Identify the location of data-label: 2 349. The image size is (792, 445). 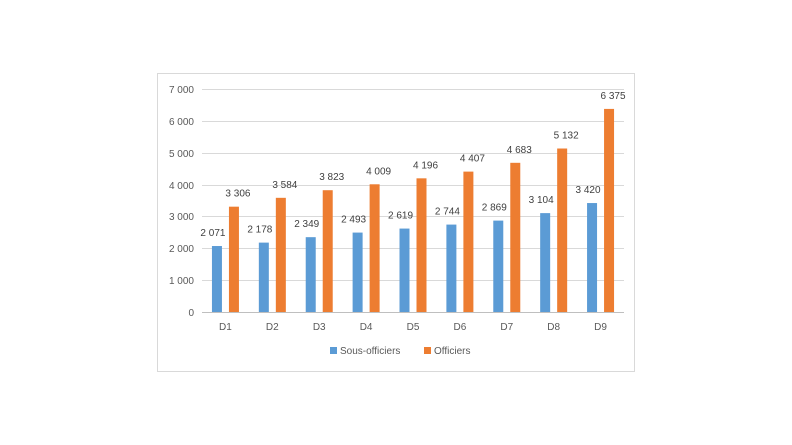
(306, 224).